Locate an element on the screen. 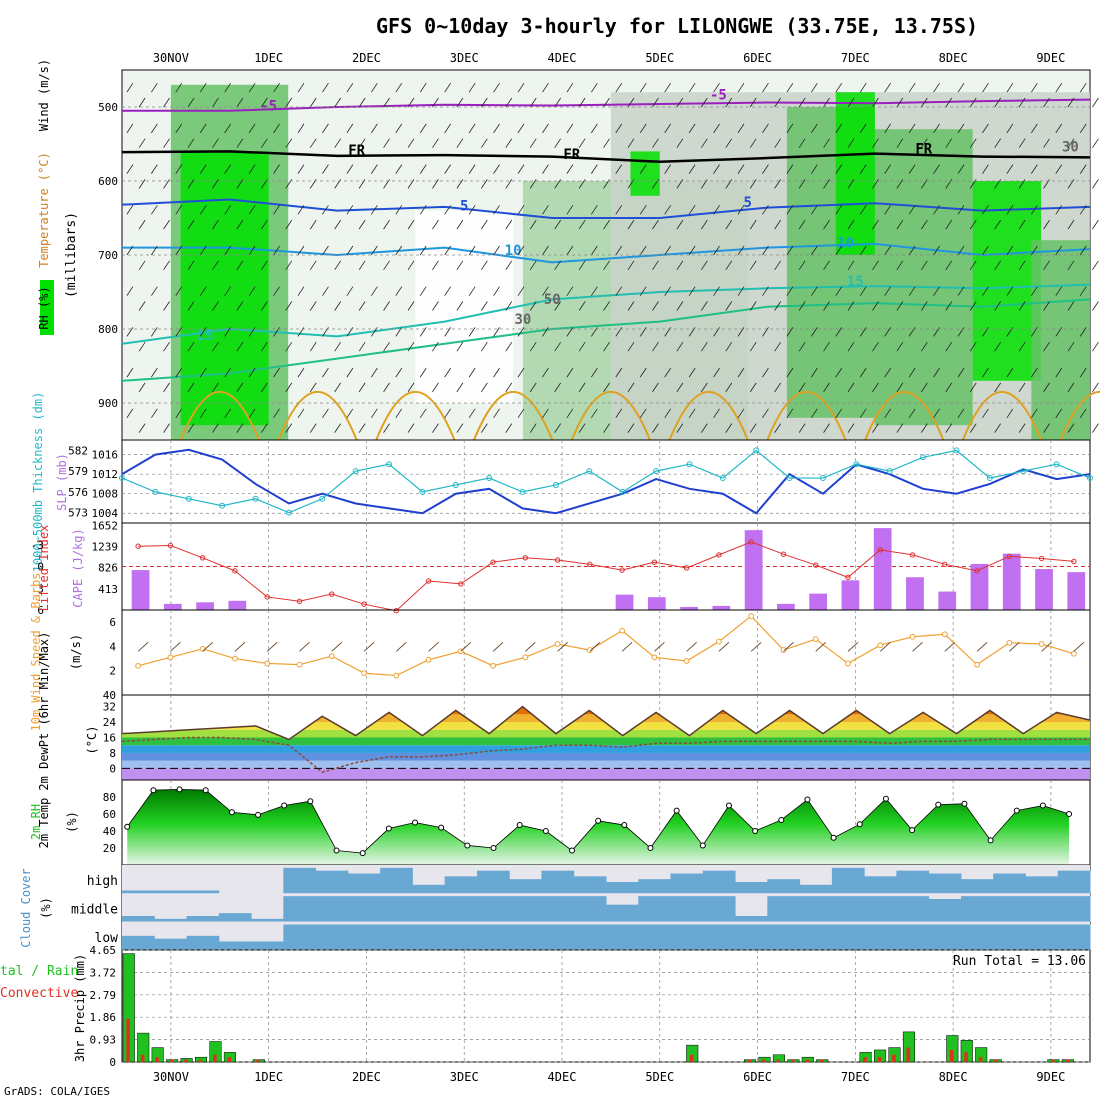  series-slp is located at coordinates (606, 481).